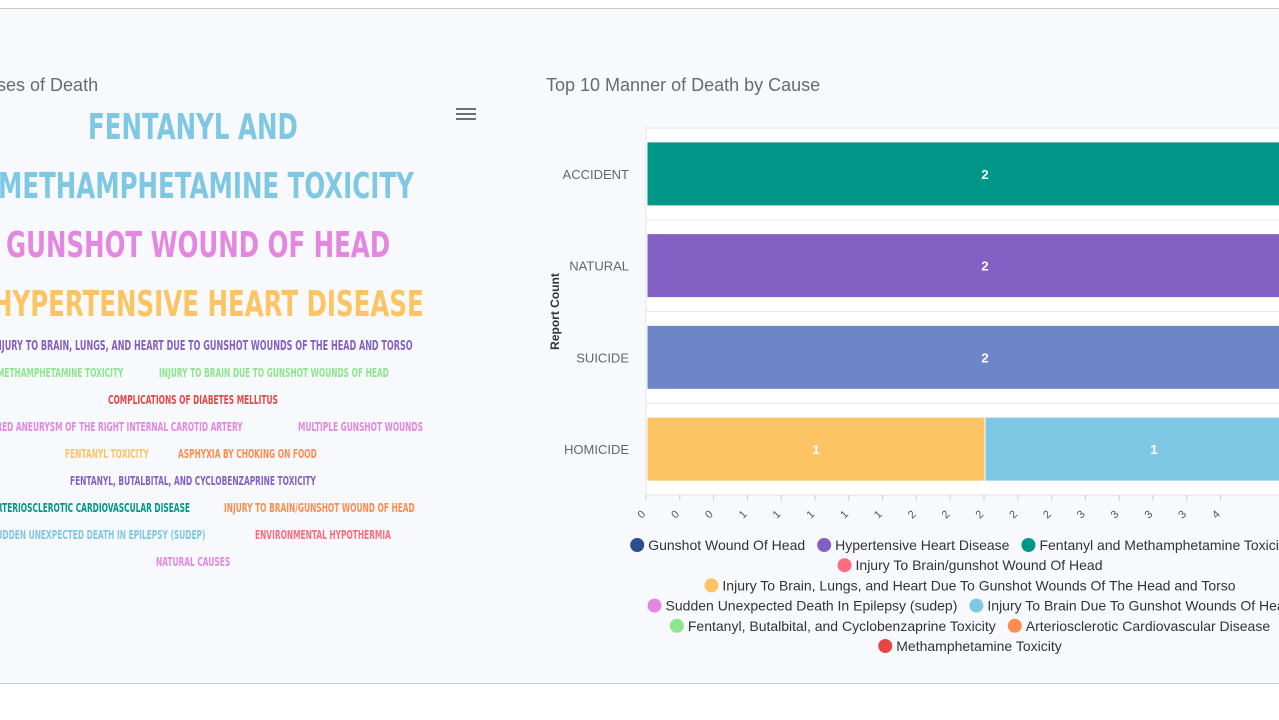 The height and width of the screenshot is (720, 1279). What do you see at coordinates (323, 535) in the screenshot?
I see `word-cloud-word: ENVIRONMENTAL HYPOTHERMIA` at bounding box center [323, 535].